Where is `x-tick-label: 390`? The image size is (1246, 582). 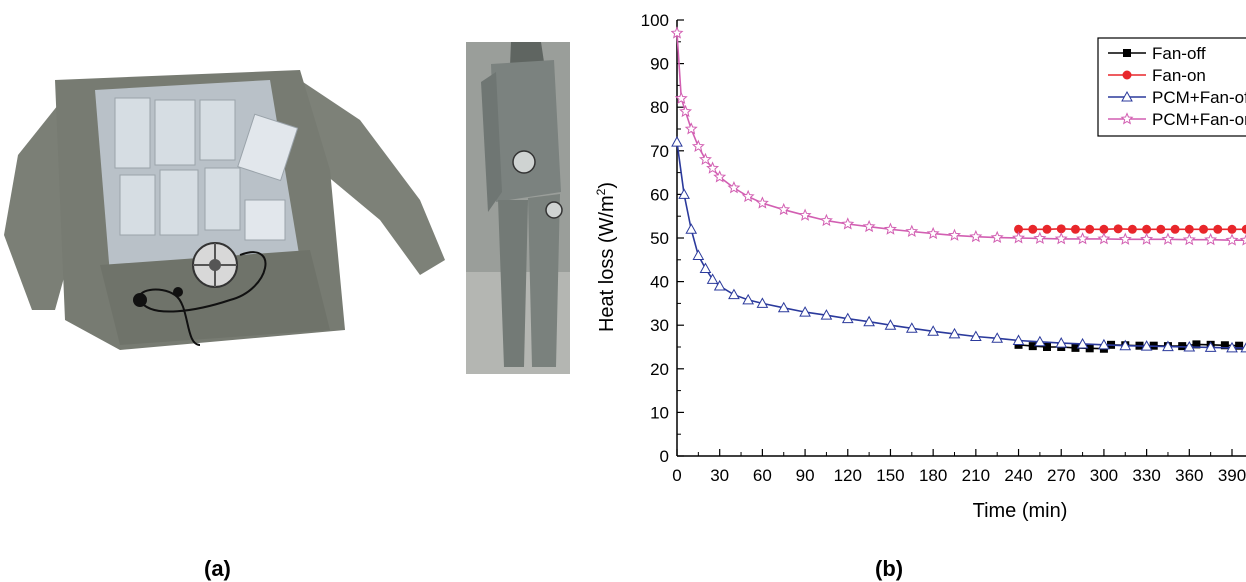 x-tick-label: 390 is located at coordinates (1232, 475).